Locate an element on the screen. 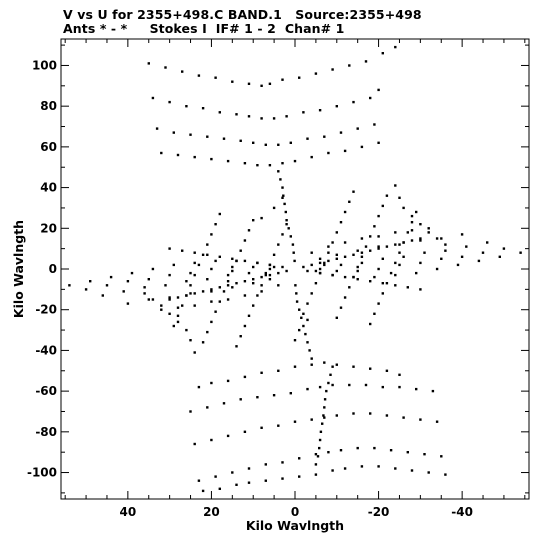 This screenshot has height=541, width=540. x-axis-title: Kilo Wavlngth is located at coordinates (295, 525).